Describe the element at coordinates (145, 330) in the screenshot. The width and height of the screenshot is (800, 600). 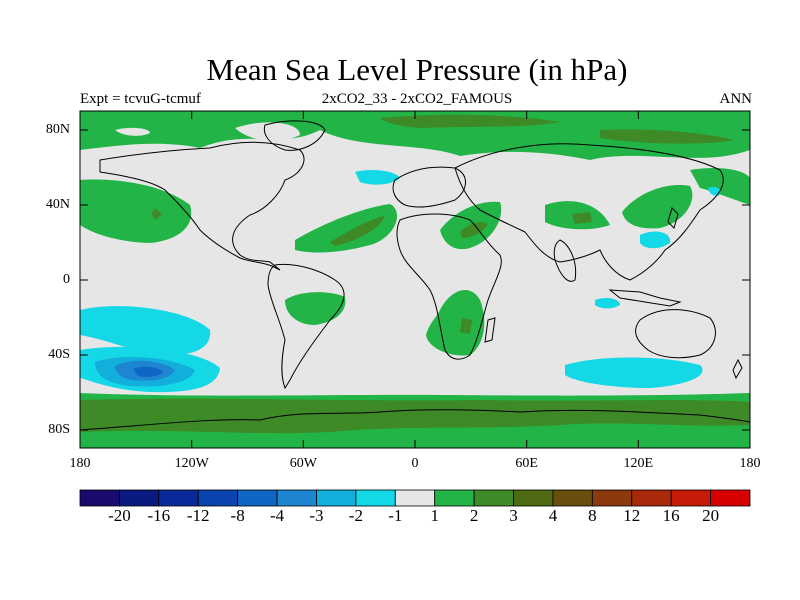
I see `anomaly-region-south-pacific-negative` at that location.